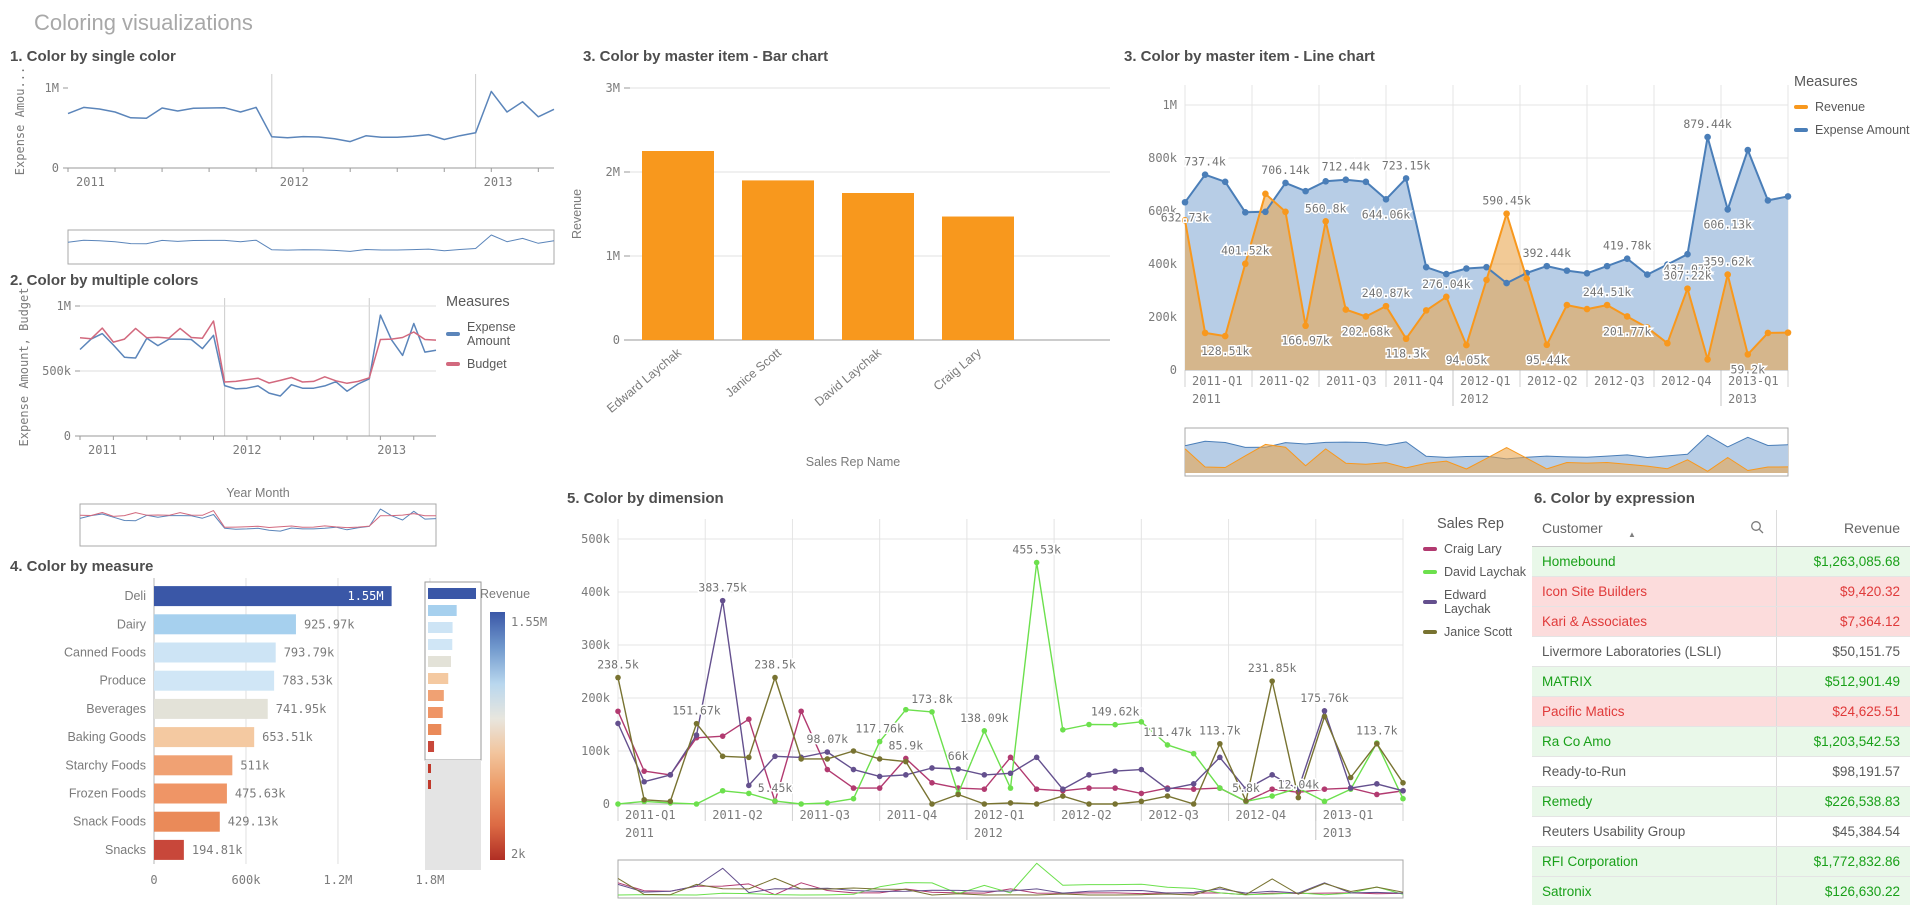 Image resolution: width=1910 pixels, height=905 pixels. What do you see at coordinates (187, 821) in the screenshot?
I see `bar-Snack Foods` at bounding box center [187, 821].